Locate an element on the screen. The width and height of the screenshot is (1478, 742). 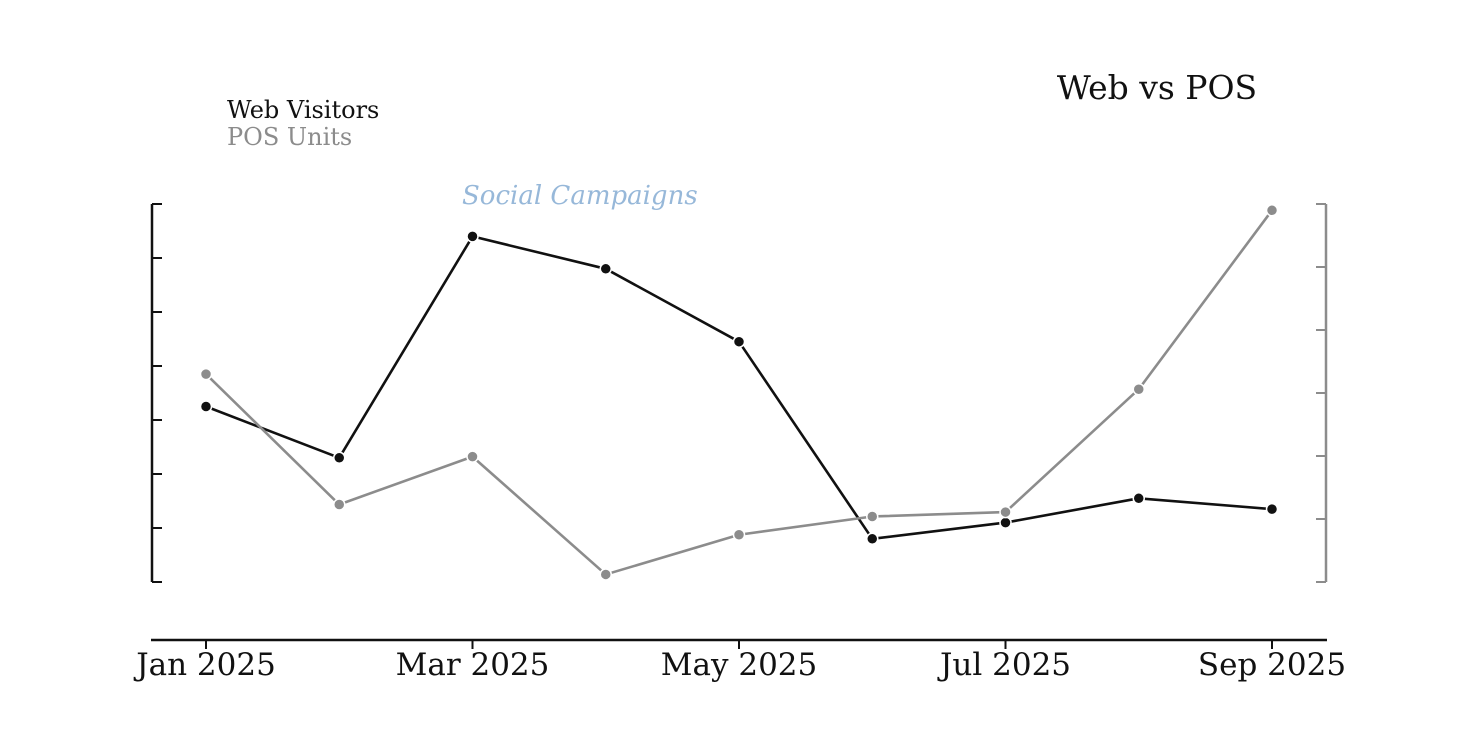
x-tick-label: Sep 2025 is located at coordinates (1272, 665).